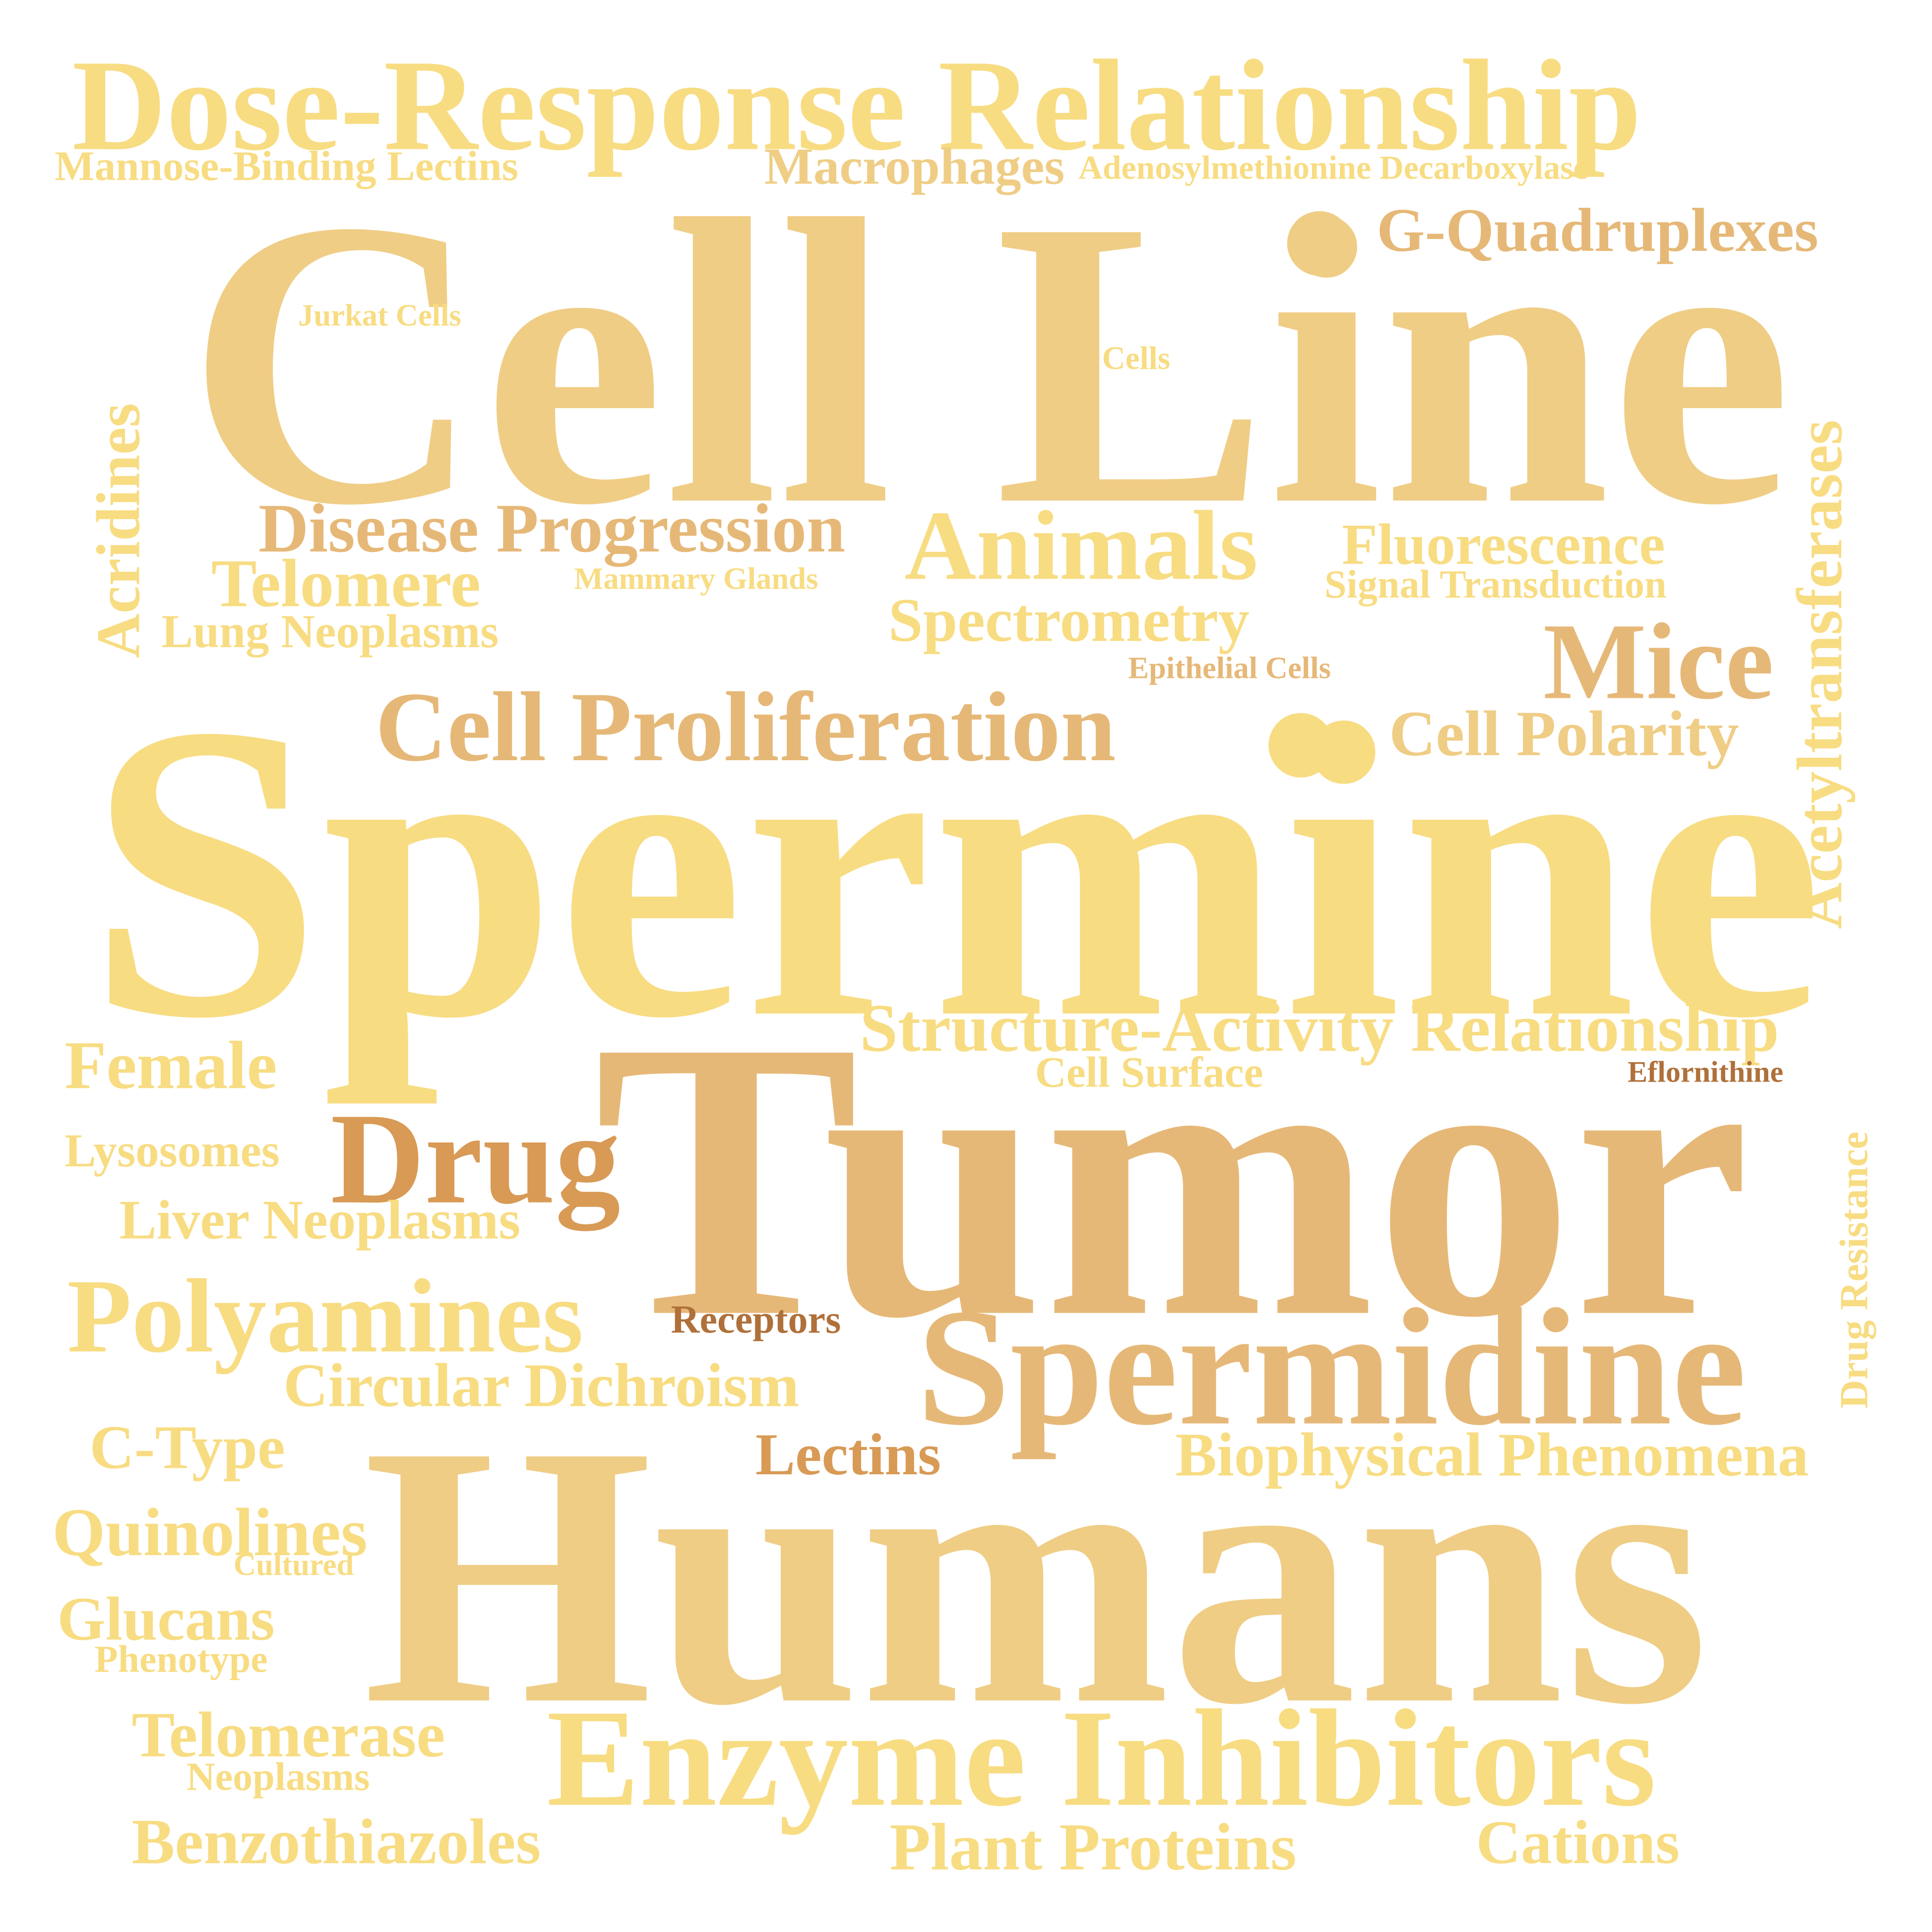  I want to click on word-cells: Cells, so click(1136, 358).